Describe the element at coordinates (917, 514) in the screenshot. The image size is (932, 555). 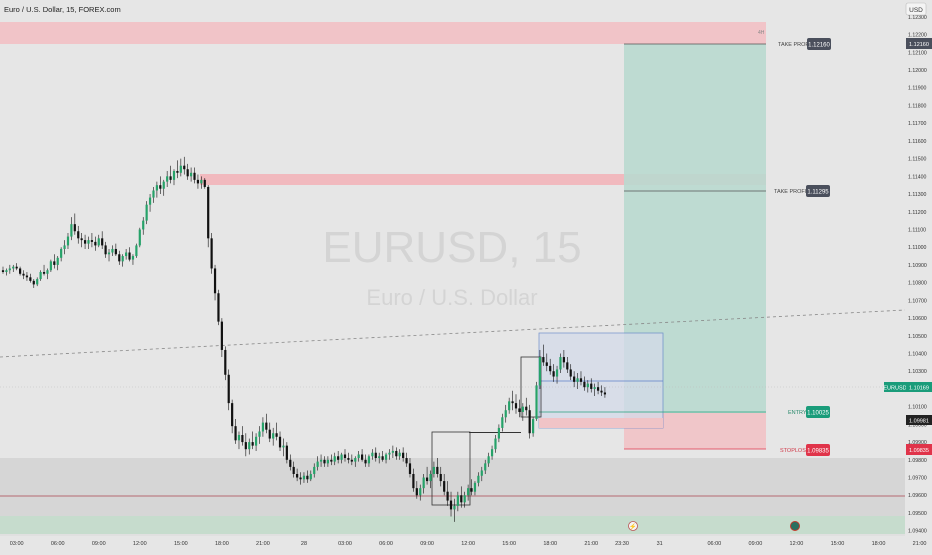
I see `price-tick-label: 1.09500` at that location.